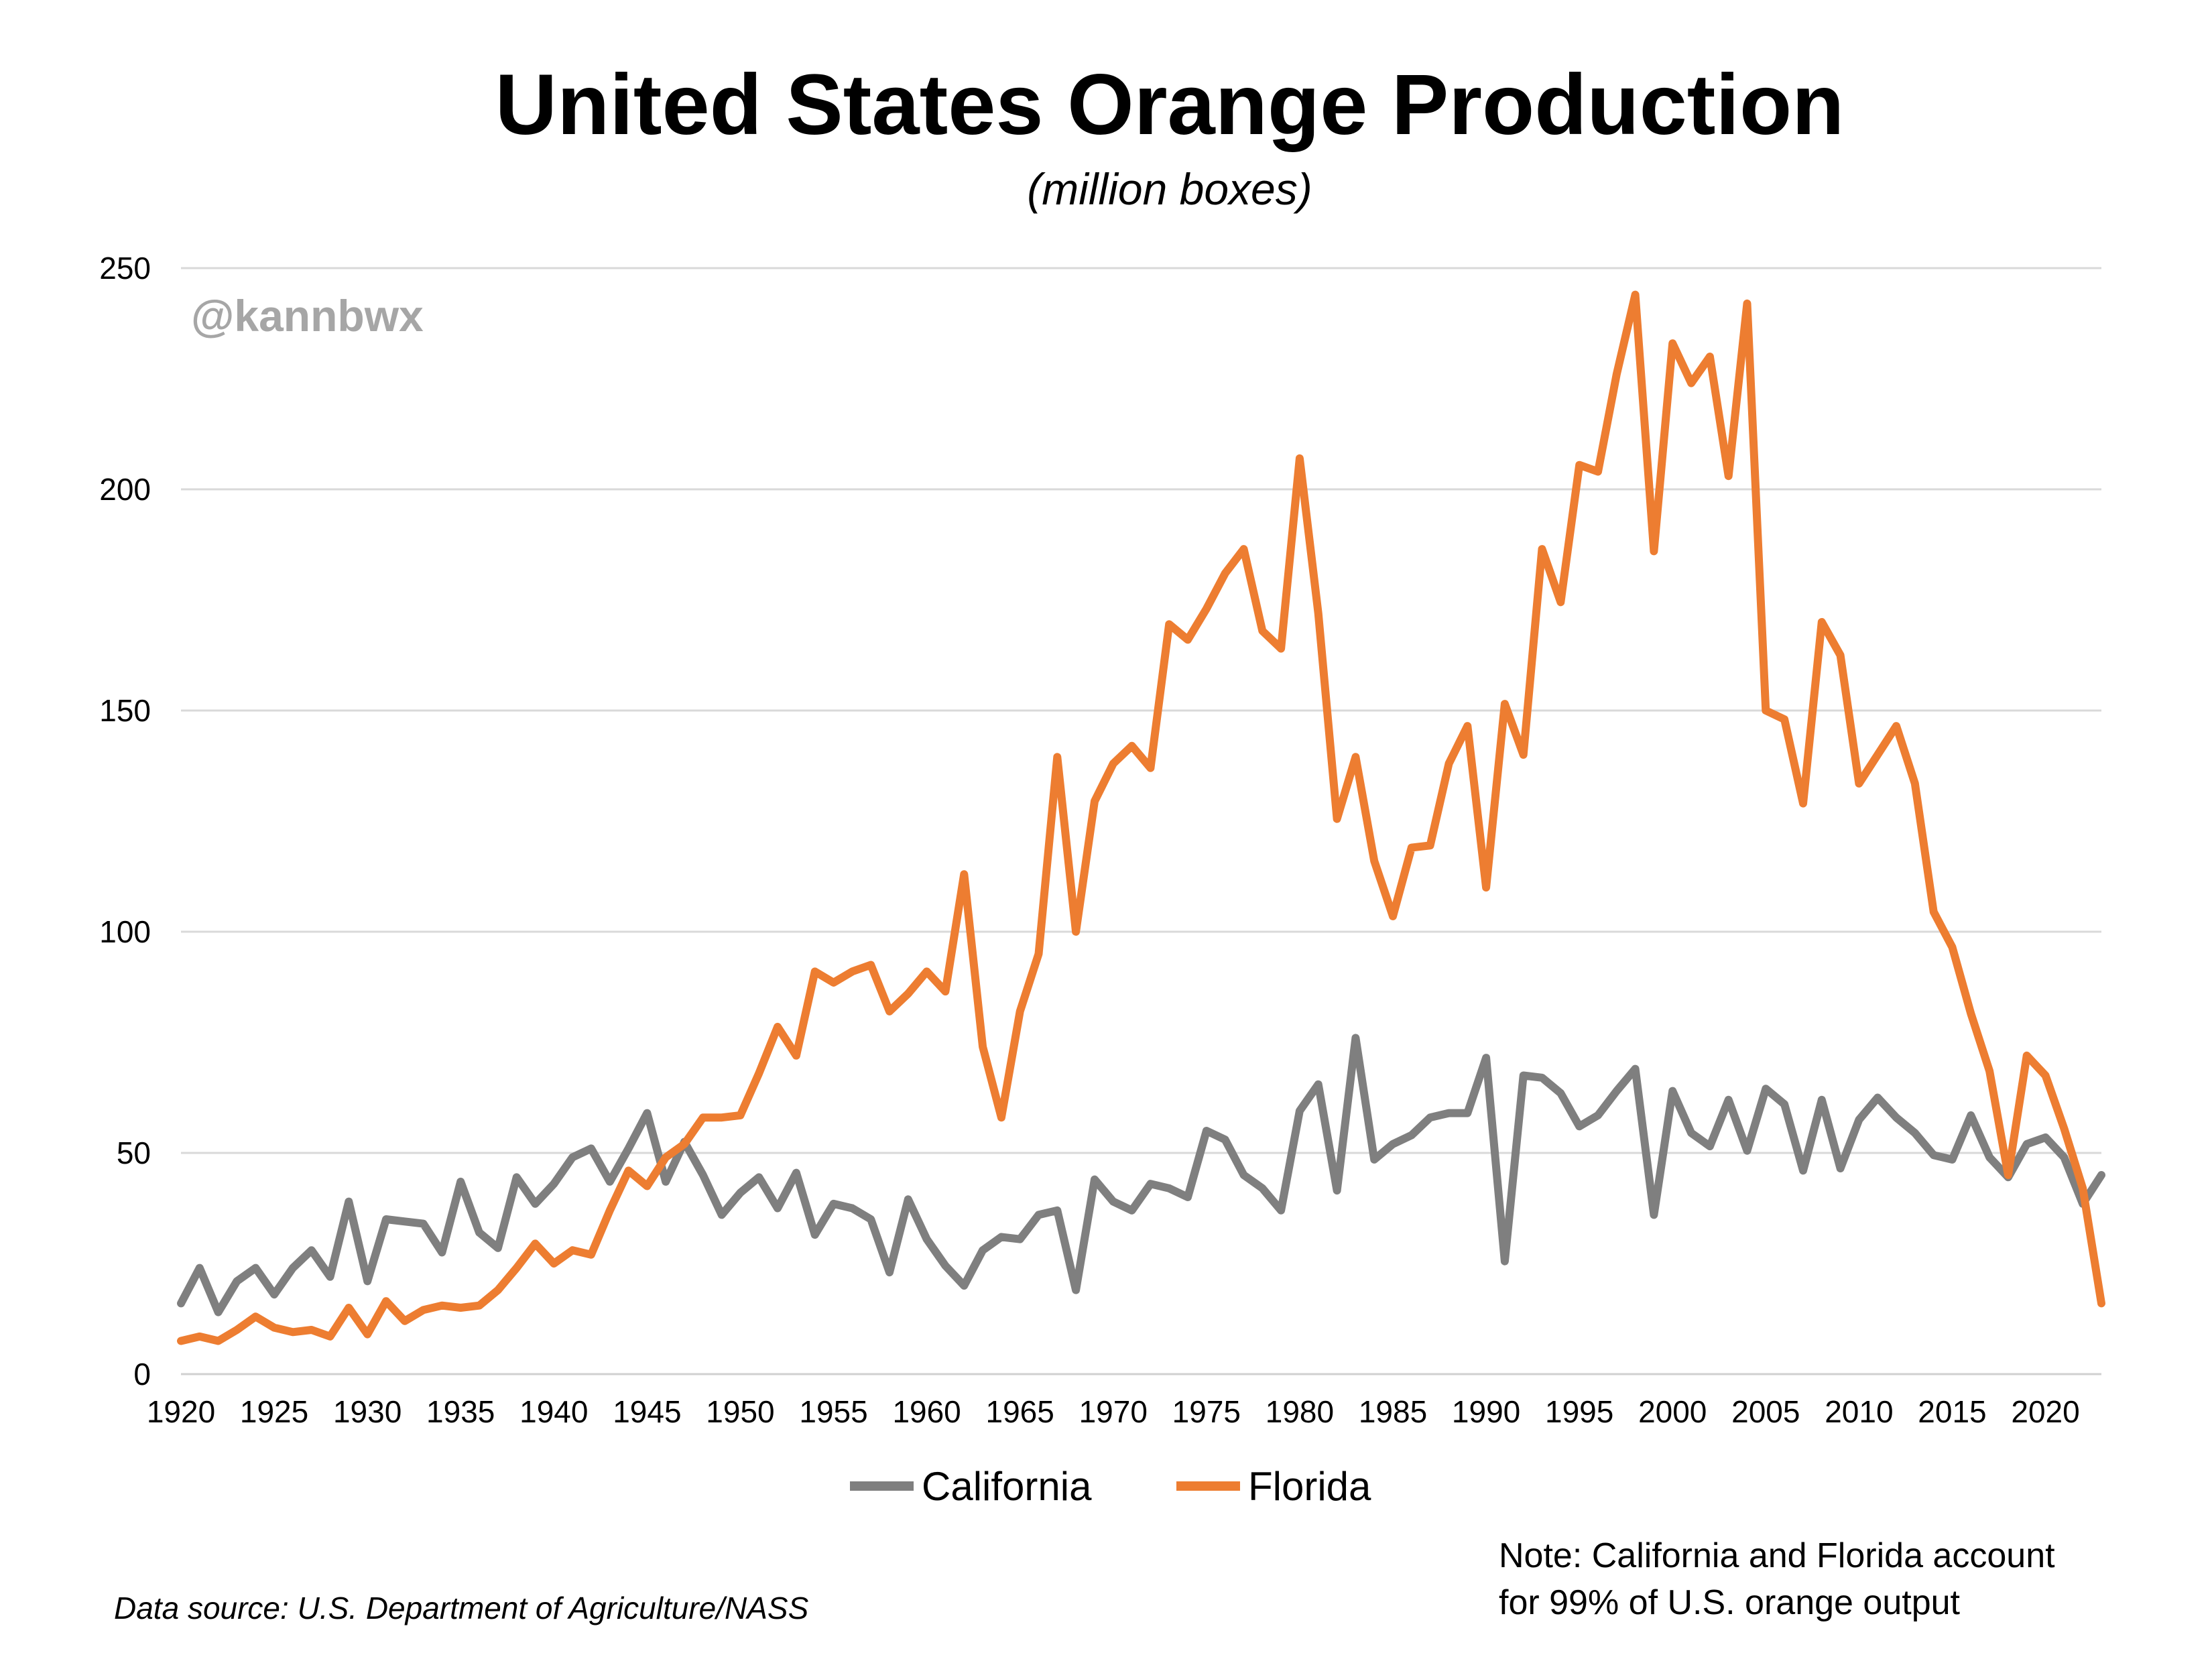  What do you see at coordinates (833, 1411) in the screenshot?
I see `x-tick-label: 1955` at bounding box center [833, 1411].